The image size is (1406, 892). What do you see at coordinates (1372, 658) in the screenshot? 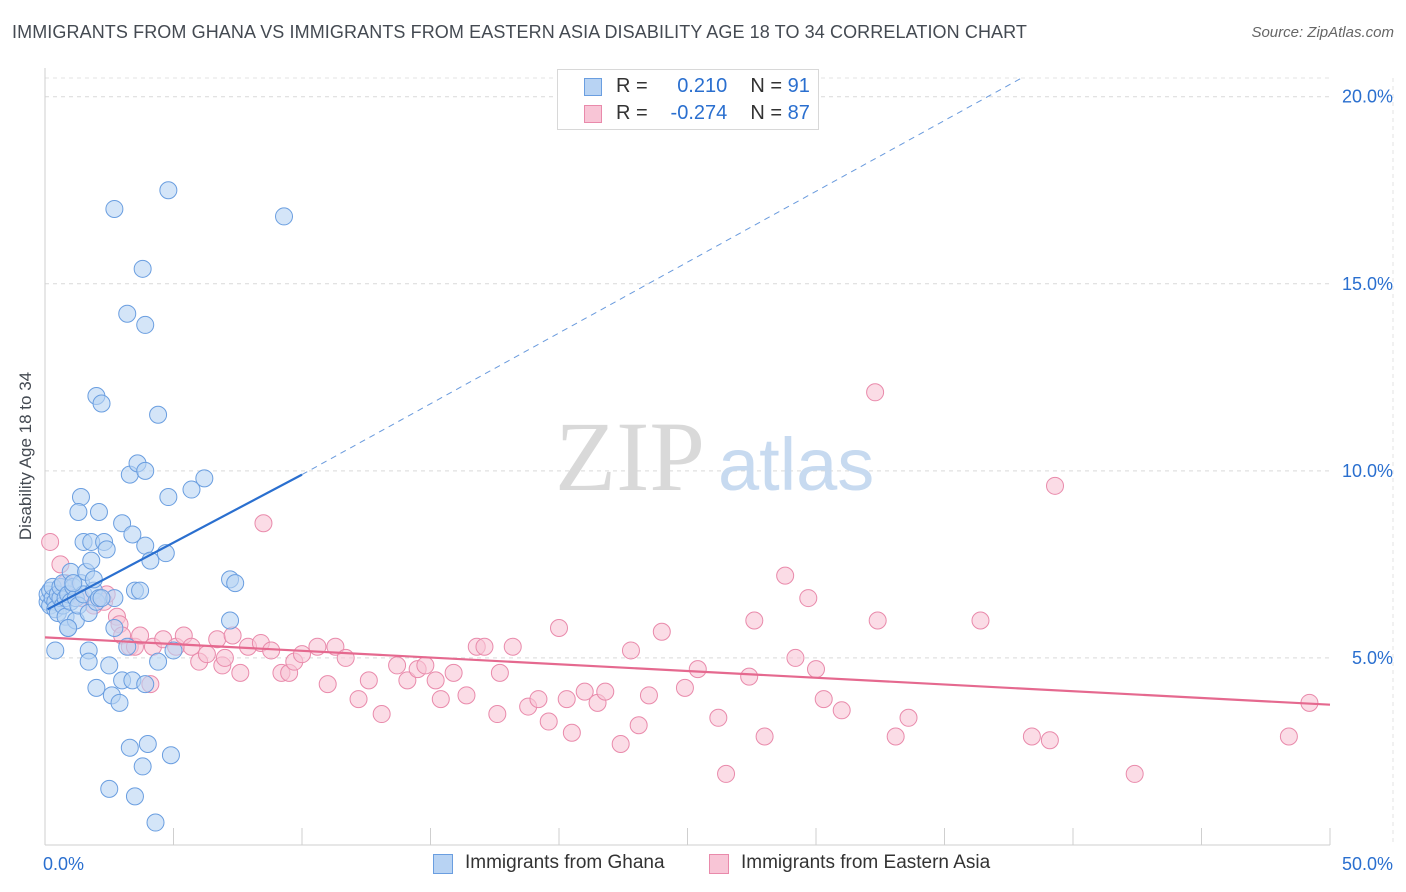
I see `y-tick-label: 5.0%` at bounding box center [1372, 658].